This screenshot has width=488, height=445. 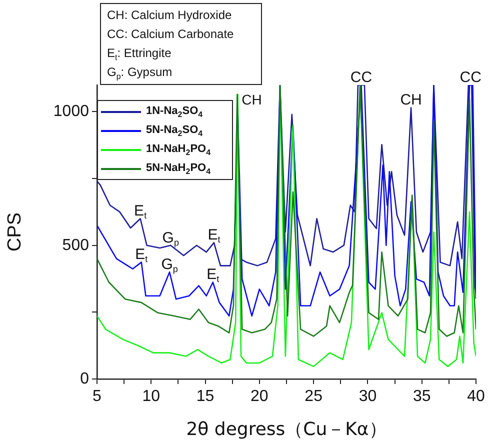 What do you see at coordinates (205, 397) in the screenshot?
I see `x-tick-label: 15` at bounding box center [205, 397].